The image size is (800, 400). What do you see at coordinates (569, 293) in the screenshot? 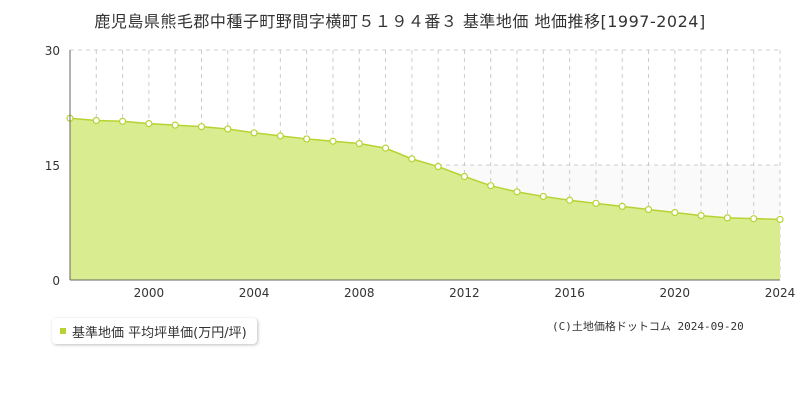
I see `x-tick-label: 2016` at bounding box center [569, 293].